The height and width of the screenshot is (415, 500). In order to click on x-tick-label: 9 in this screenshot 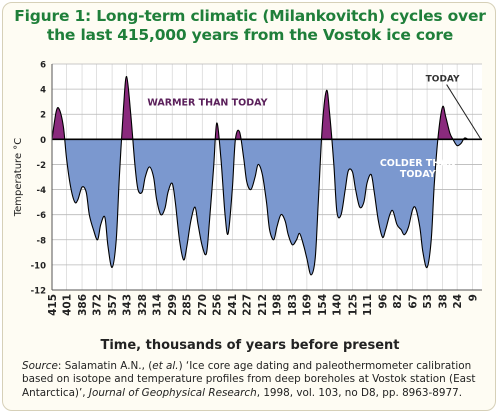, I will do `click(473, 297)`.